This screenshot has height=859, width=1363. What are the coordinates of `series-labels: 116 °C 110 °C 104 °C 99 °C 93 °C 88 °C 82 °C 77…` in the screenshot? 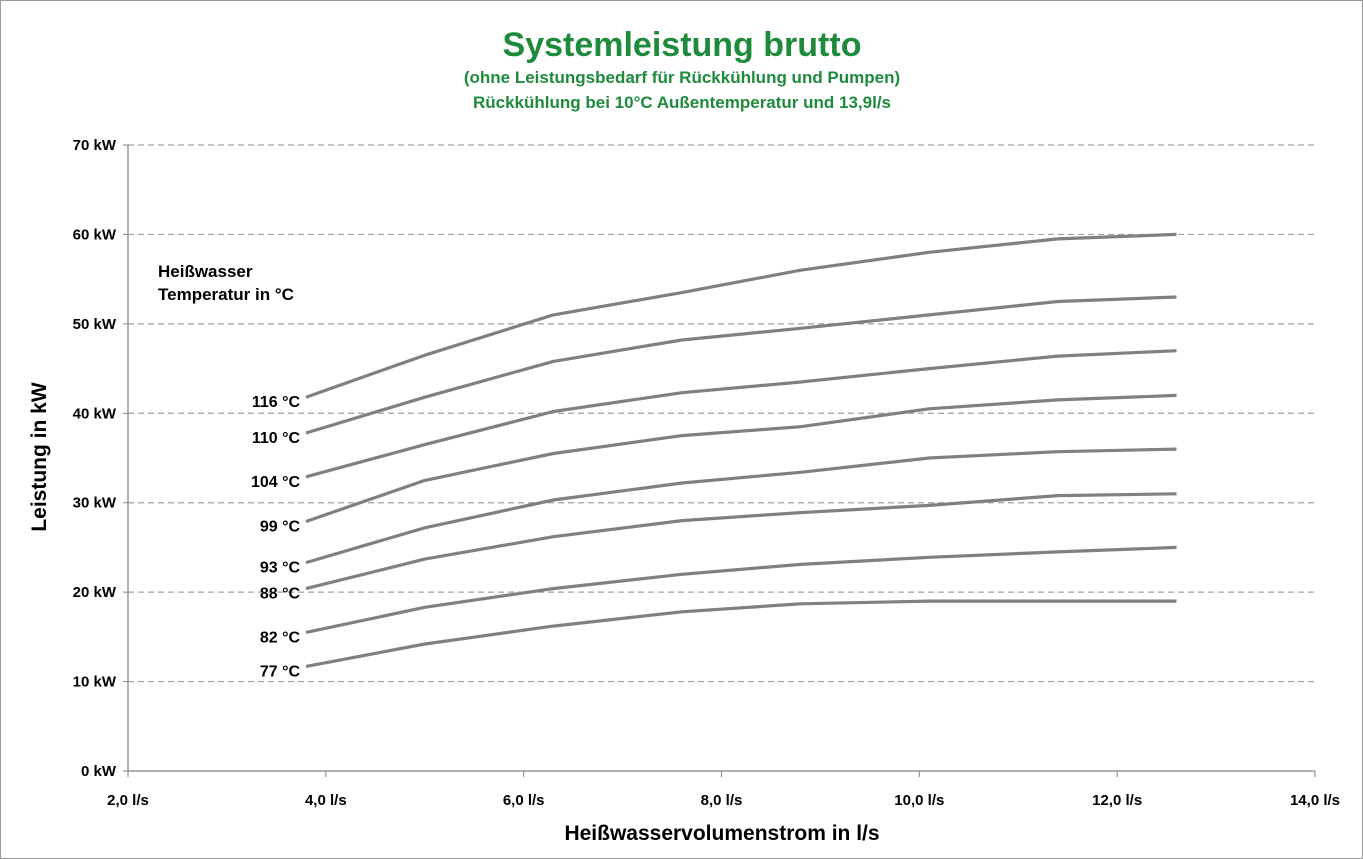 It's located at (276, 537).